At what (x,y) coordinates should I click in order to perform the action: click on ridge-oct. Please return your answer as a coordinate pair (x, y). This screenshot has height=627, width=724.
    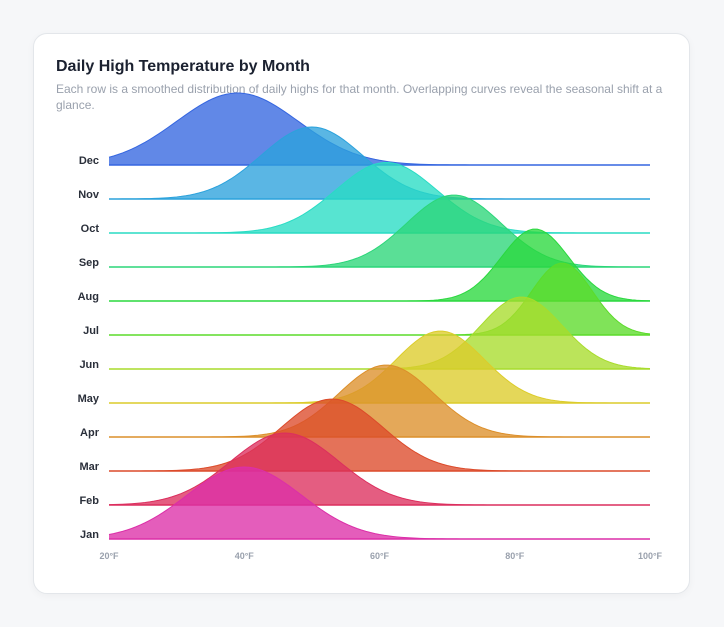
    Looking at the image, I should click on (379, 198).